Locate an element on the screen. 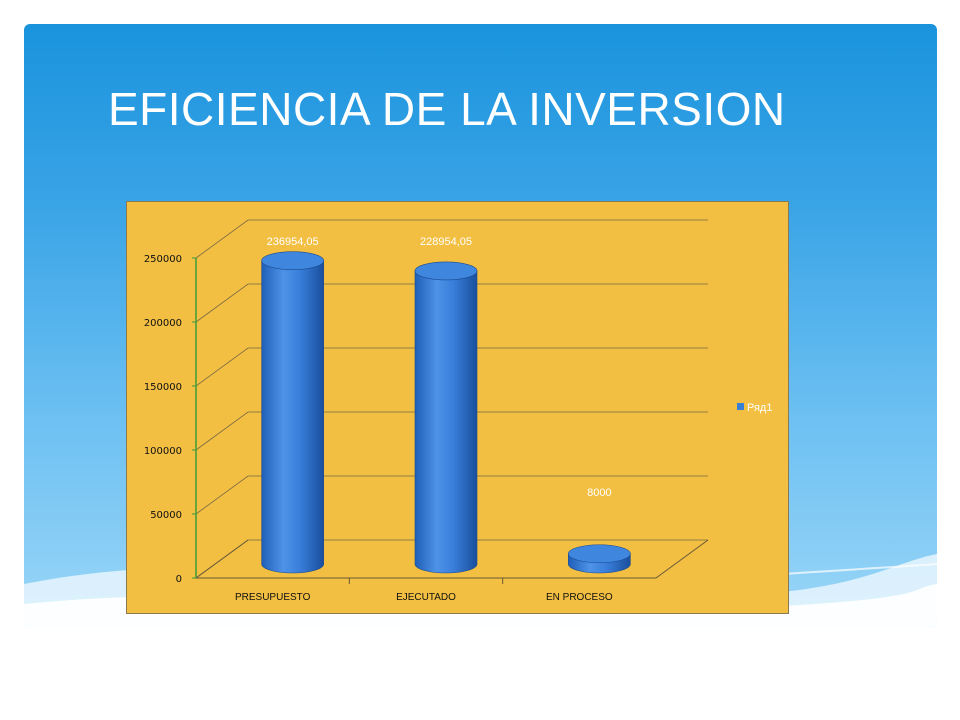  data-label: 236954,05 is located at coordinates (293, 242).